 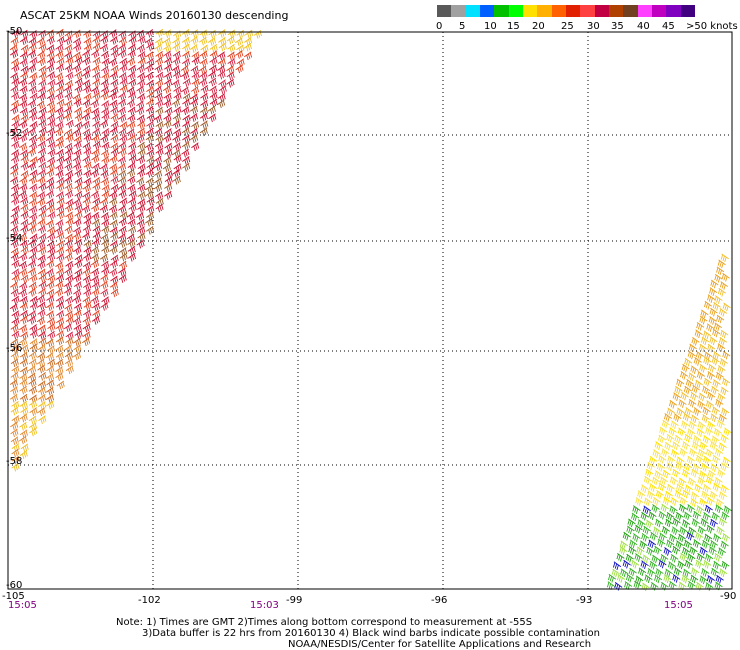 I want to click on lon-label: -93, so click(x=584, y=600).